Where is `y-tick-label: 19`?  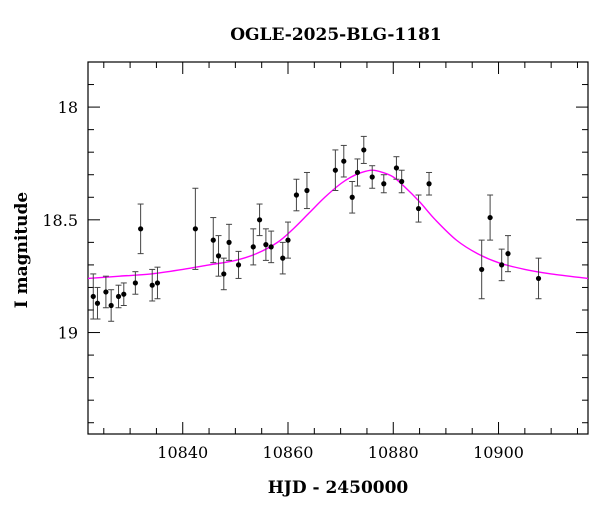 y-tick-label: 19 is located at coordinates (68, 333).